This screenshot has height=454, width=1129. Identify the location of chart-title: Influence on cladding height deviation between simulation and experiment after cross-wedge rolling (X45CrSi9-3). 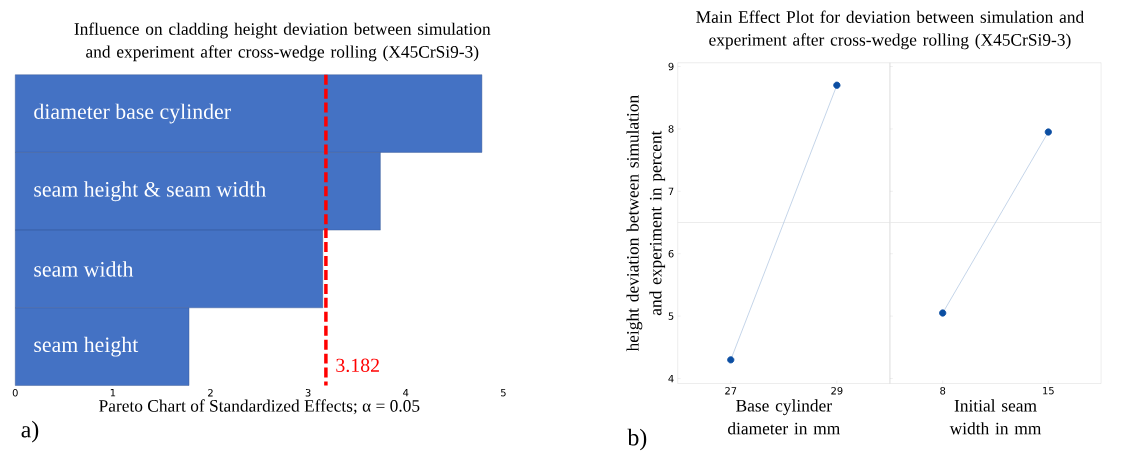
(282, 42).